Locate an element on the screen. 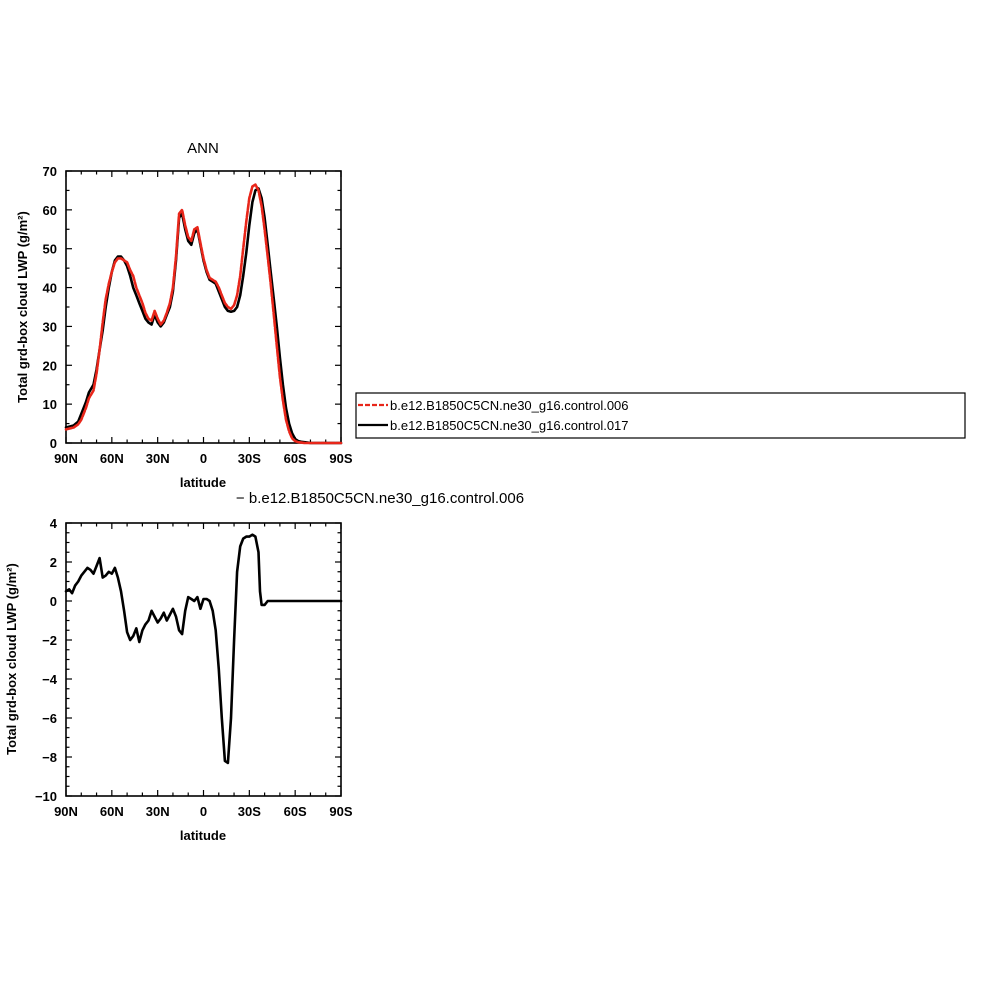  top-x-tick-label: 60N is located at coordinates (112, 458).